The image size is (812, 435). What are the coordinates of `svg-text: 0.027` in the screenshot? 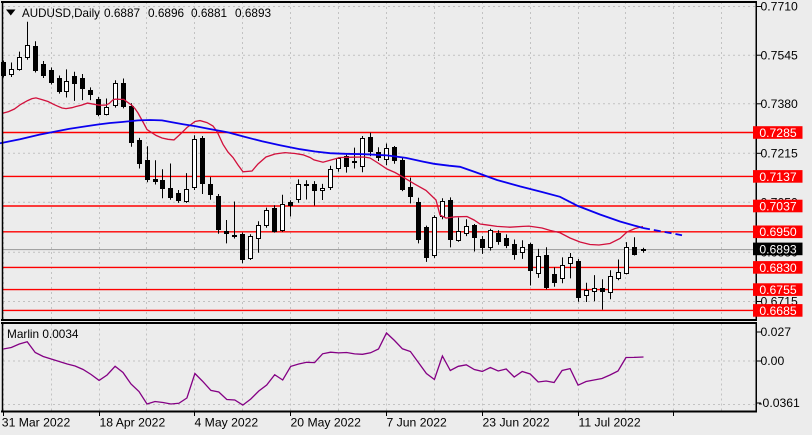 It's located at (776, 332).